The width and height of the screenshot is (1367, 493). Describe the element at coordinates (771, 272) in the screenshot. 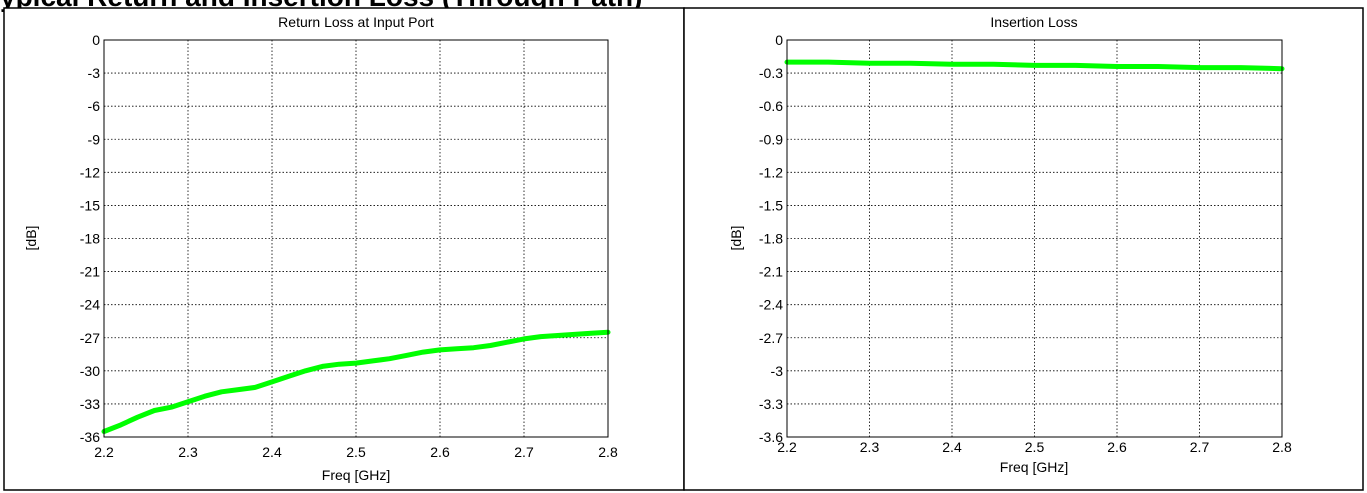

I see `y-tick-label: -2.1` at that location.